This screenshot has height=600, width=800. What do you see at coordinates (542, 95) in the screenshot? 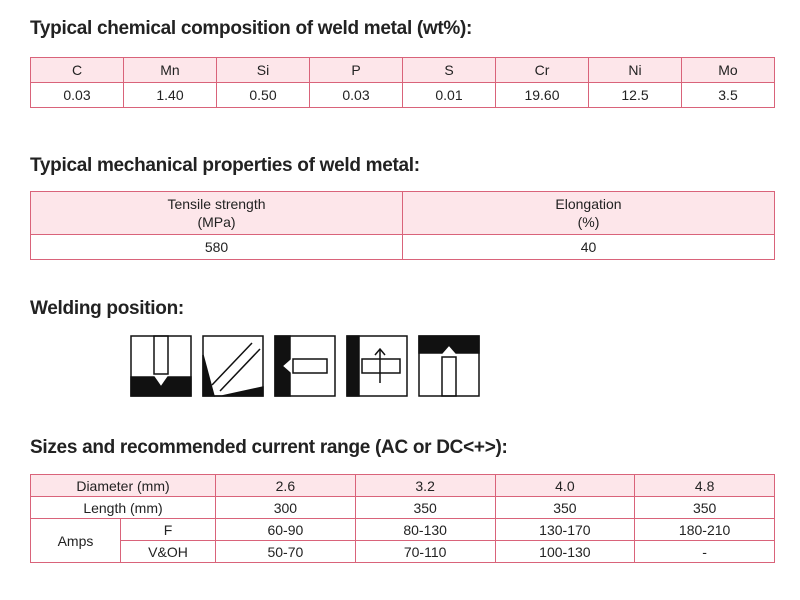
I see `value-cell: 19.60` at bounding box center [542, 95].